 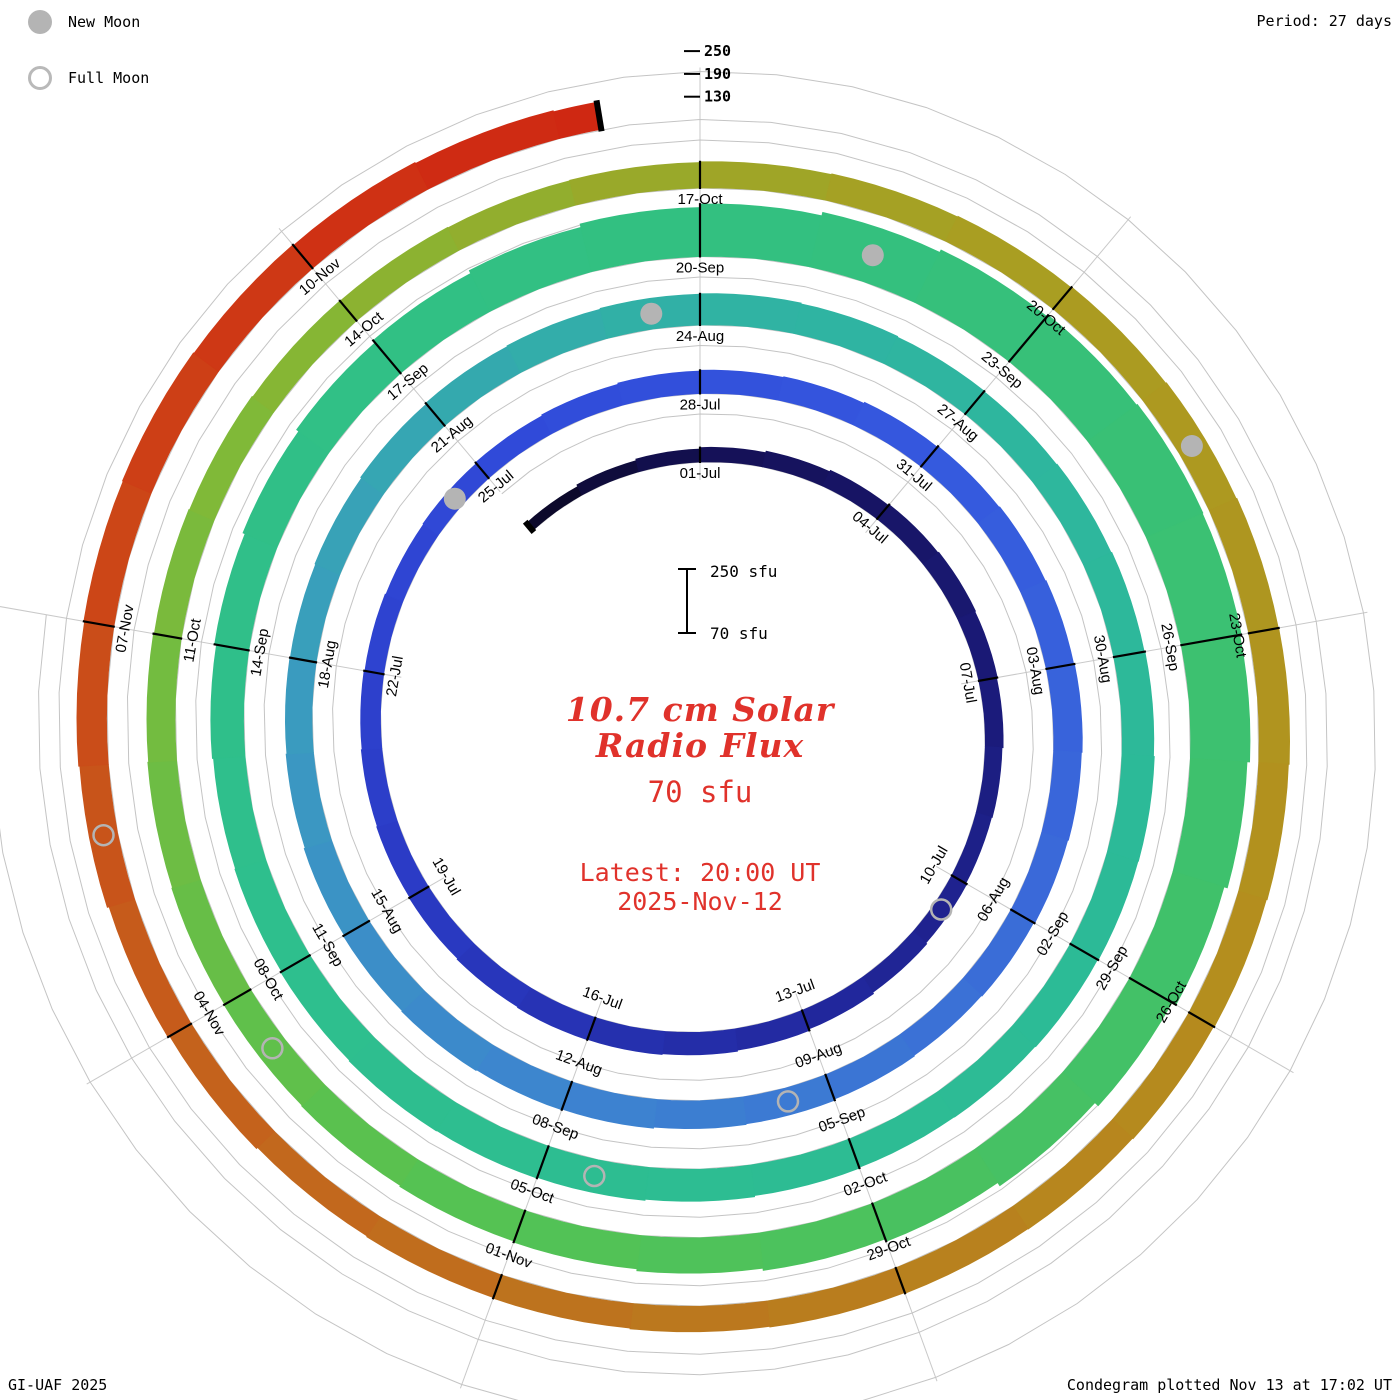 I want to click on radial-axis: 250 190 130, so click(x=707, y=74).